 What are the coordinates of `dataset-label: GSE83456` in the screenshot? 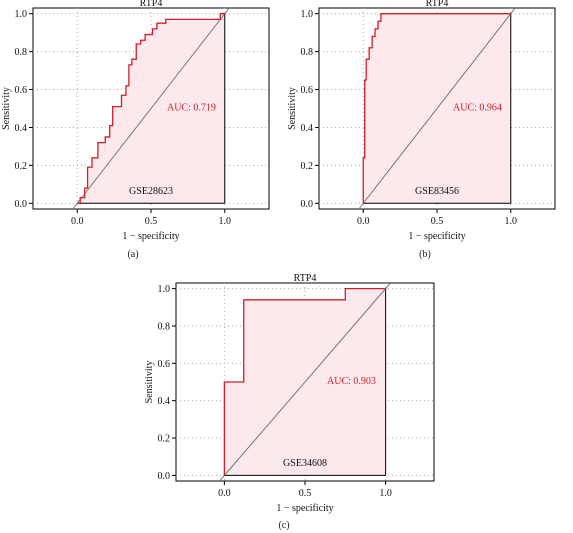 It's located at (437, 191).